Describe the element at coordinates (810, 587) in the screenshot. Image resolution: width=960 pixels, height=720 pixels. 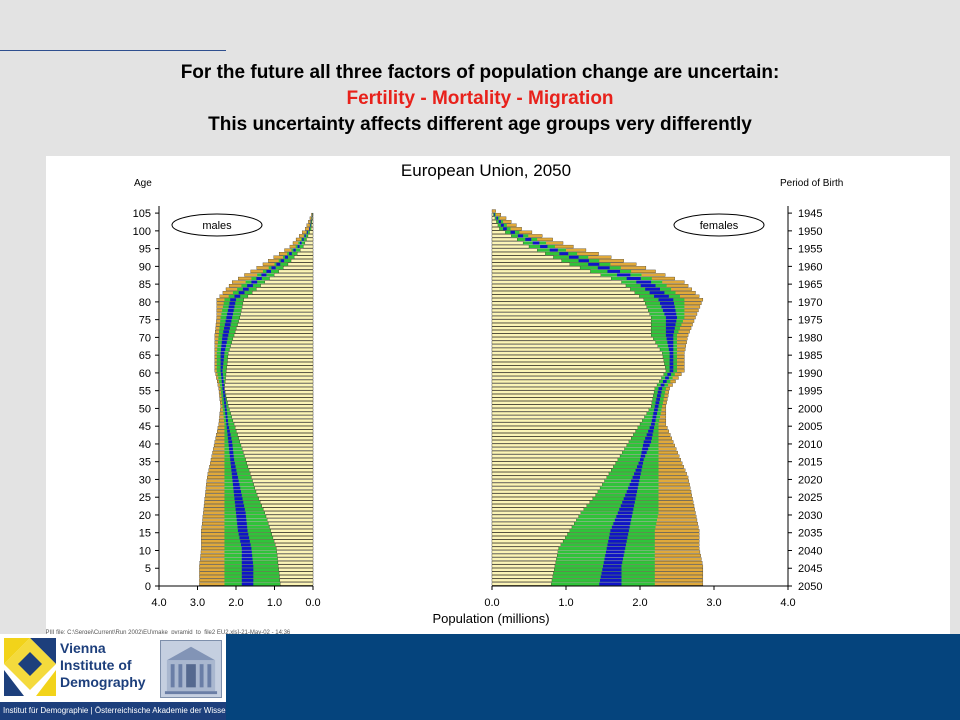
I see `birth-tick-label: 2050` at that location.